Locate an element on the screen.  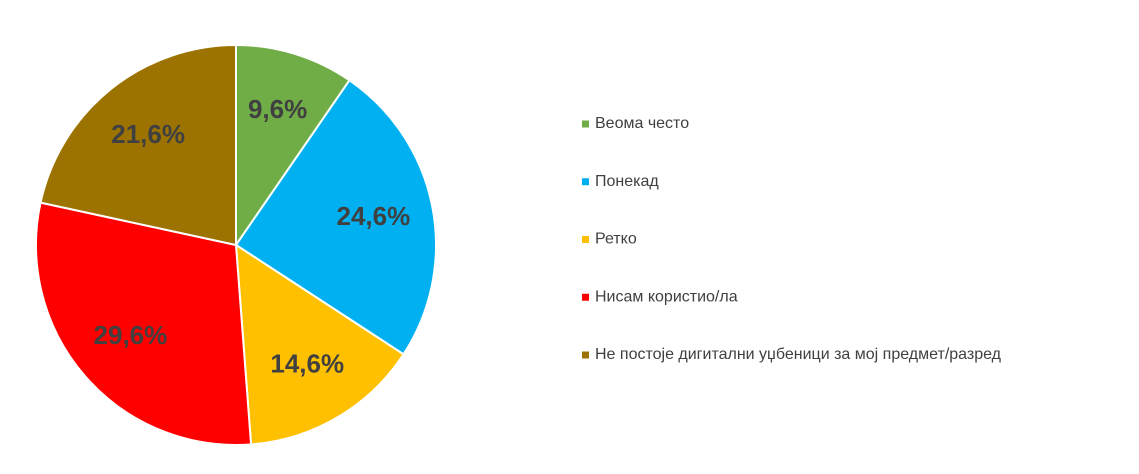
data-label: 9,6% is located at coordinates (277, 109).